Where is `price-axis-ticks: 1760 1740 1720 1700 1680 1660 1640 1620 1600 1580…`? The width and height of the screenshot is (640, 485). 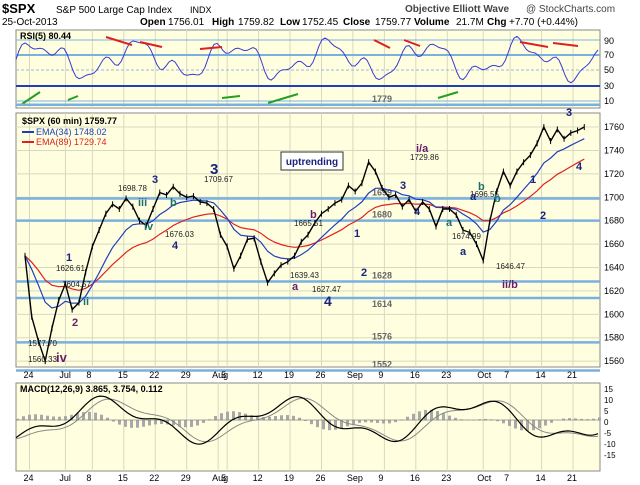 price-axis-ticks: 1760 1740 1720 1700 1680 1660 1640 1620 1600 1580… is located at coordinates (614, 244).